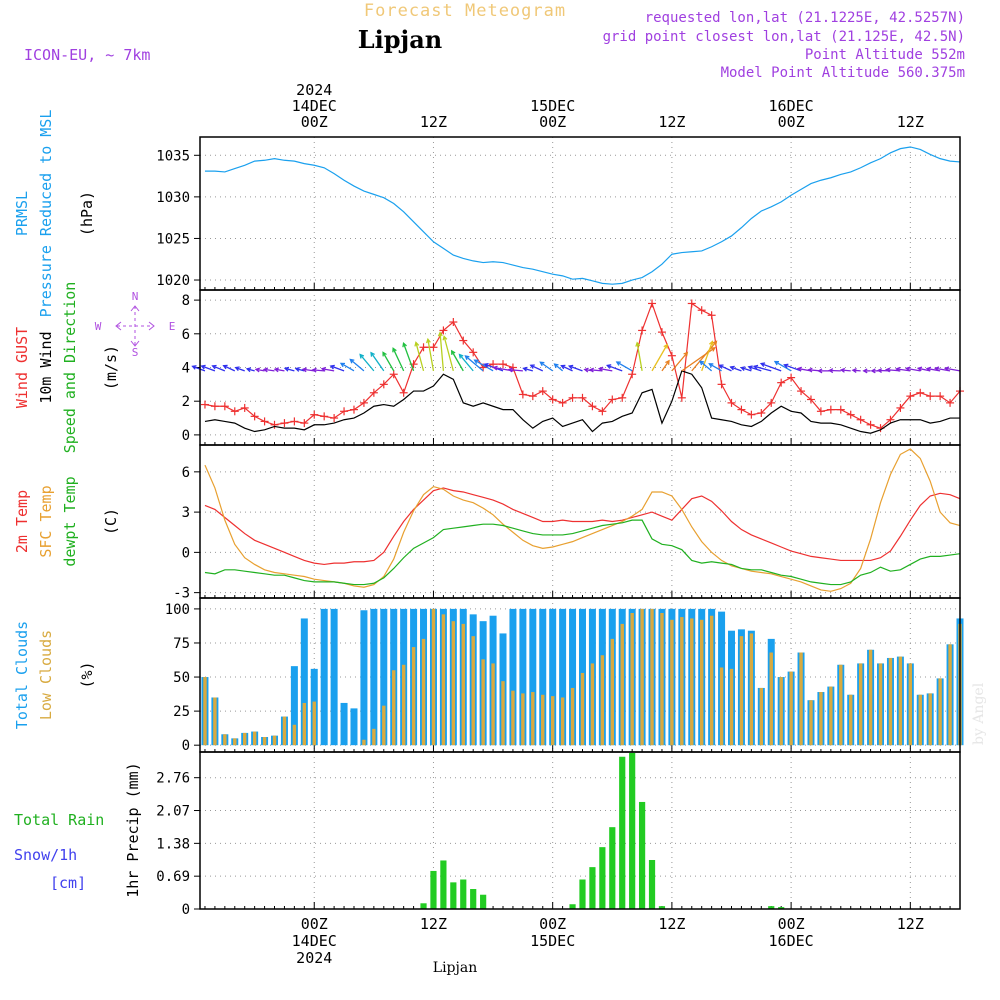 Image resolution: width=1000 pixels, height=1000 pixels. What do you see at coordinates (173, 844) in the screenshot?
I see `y-tick-label: 1.38` at bounding box center [173, 844].